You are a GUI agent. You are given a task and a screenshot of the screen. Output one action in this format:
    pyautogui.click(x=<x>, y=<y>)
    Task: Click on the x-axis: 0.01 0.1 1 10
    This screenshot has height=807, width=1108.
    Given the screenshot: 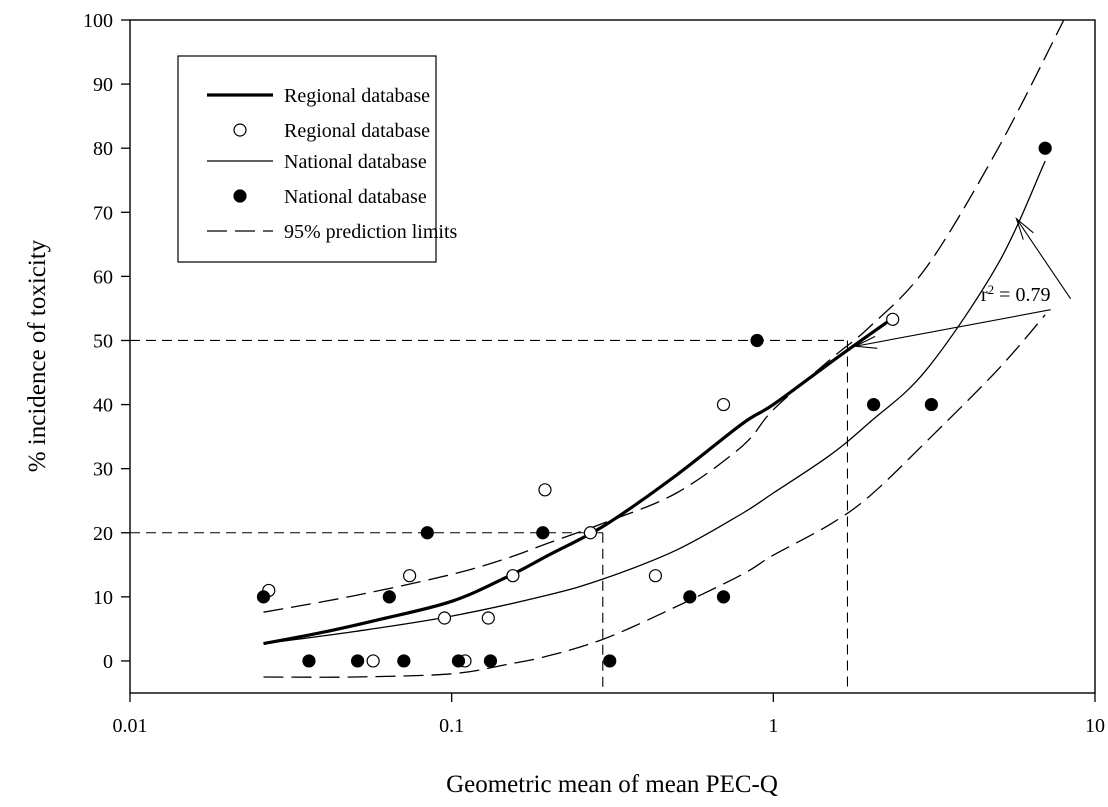 What is the action you would take?
    pyautogui.click(x=609, y=715)
    